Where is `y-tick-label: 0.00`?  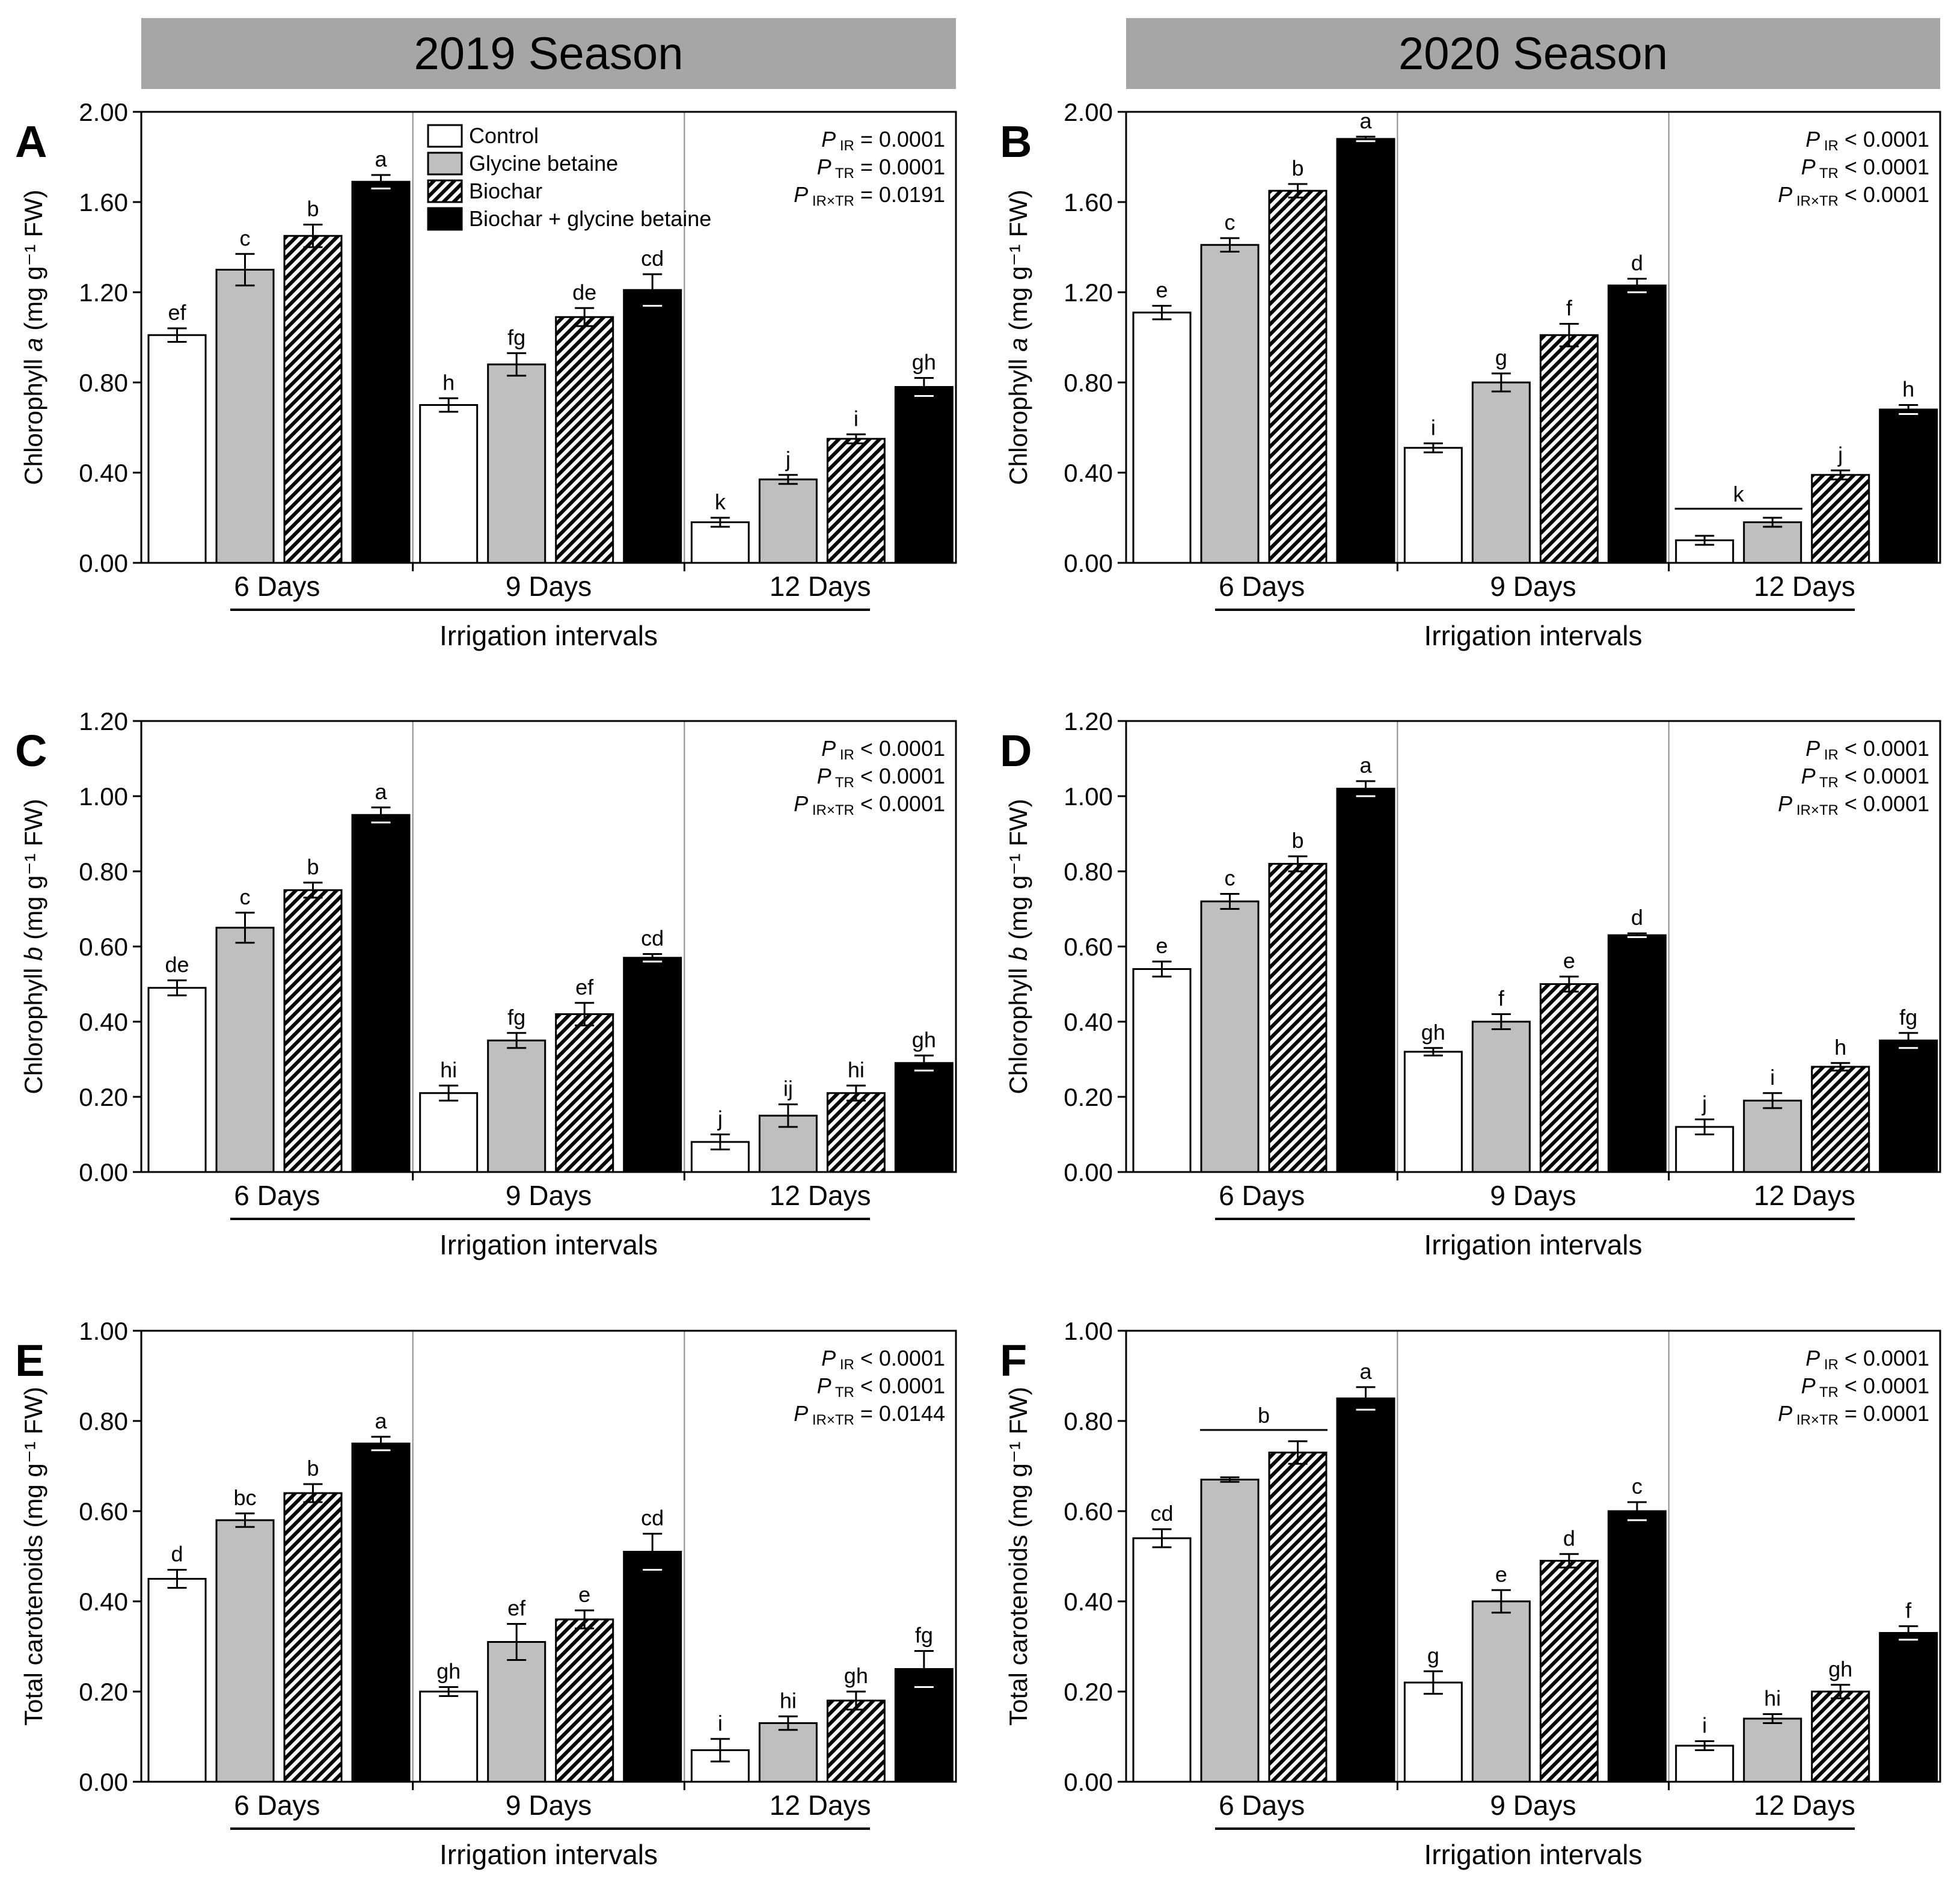
y-tick-label: 0.00 is located at coordinates (1088, 1172).